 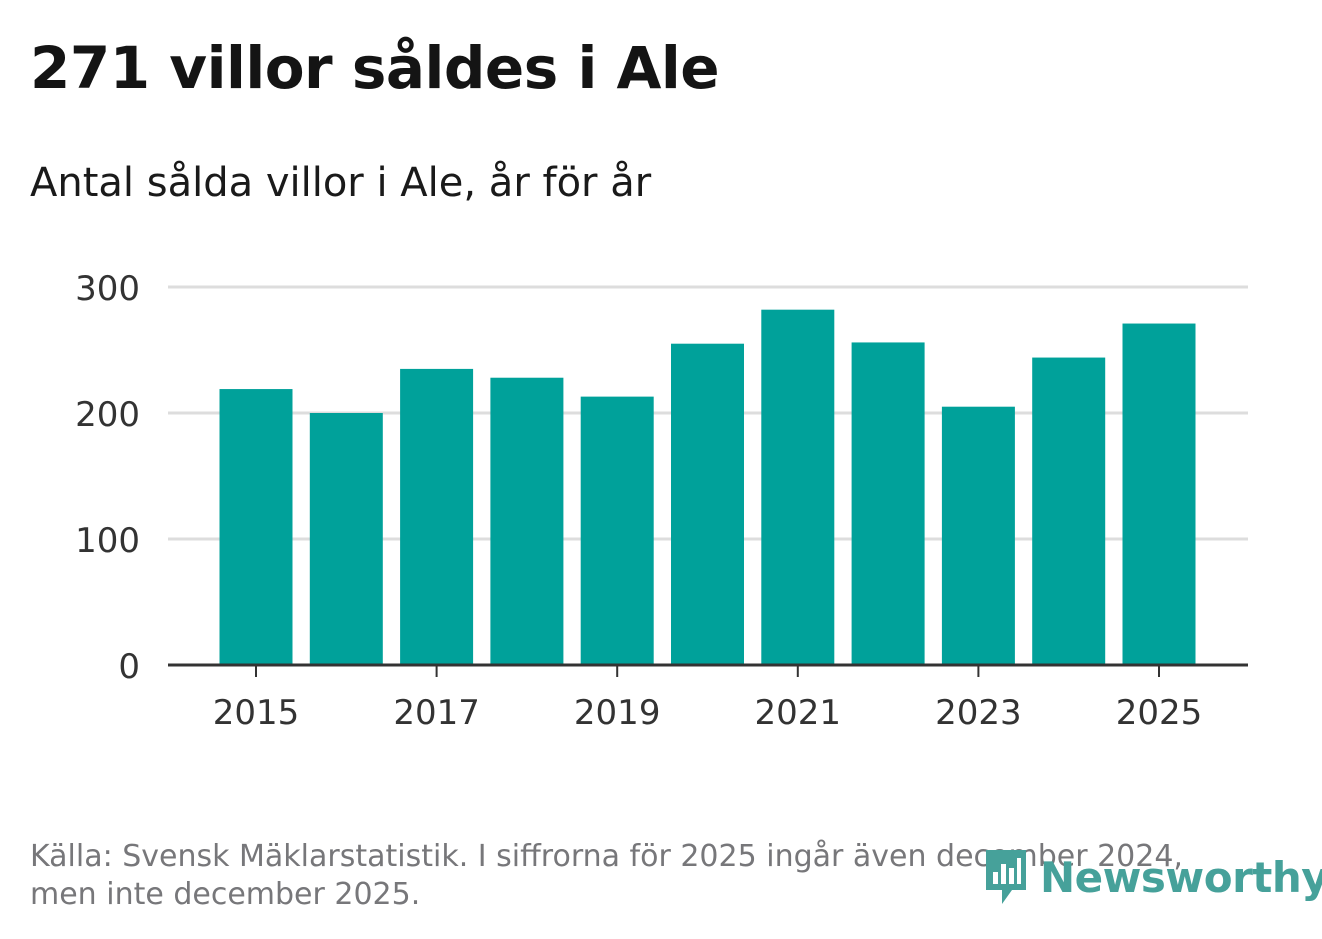 I want to click on x-tick-label-2025: 2025, so click(x=1159, y=713).